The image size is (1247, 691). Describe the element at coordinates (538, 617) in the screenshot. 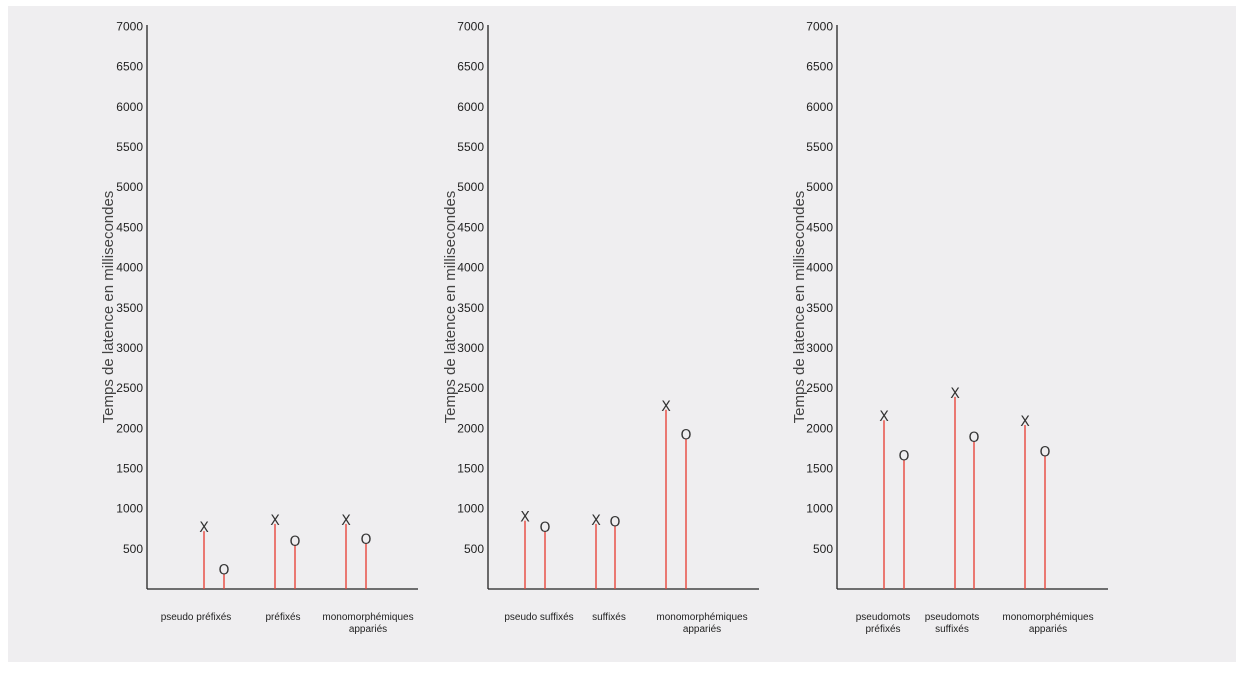

I see `category-label: pseudo suffixés` at that location.